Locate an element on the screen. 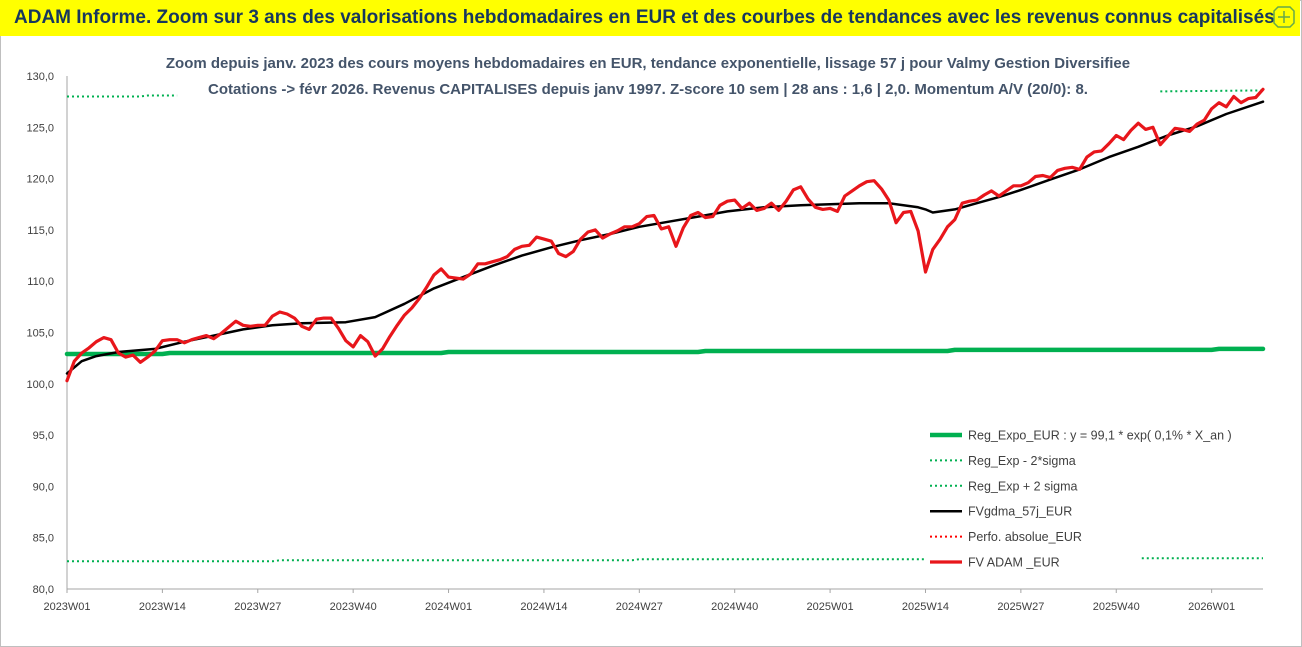  legend-label: Perfo. absolue_EUR is located at coordinates (1025, 537).